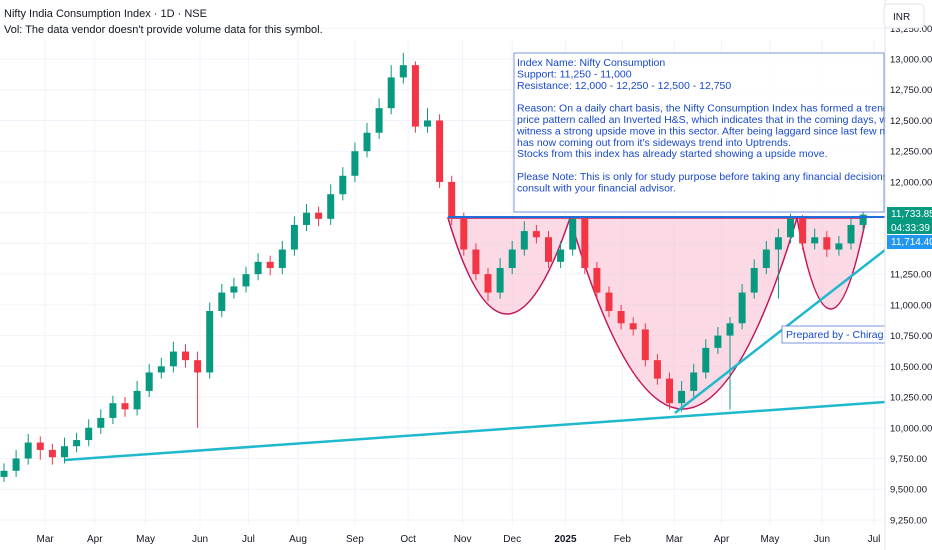 Image resolution: width=932 pixels, height=550 pixels. What do you see at coordinates (512, 539) in the screenshot?
I see `x-tick-label: Dec` at bounding box center [512, 539].